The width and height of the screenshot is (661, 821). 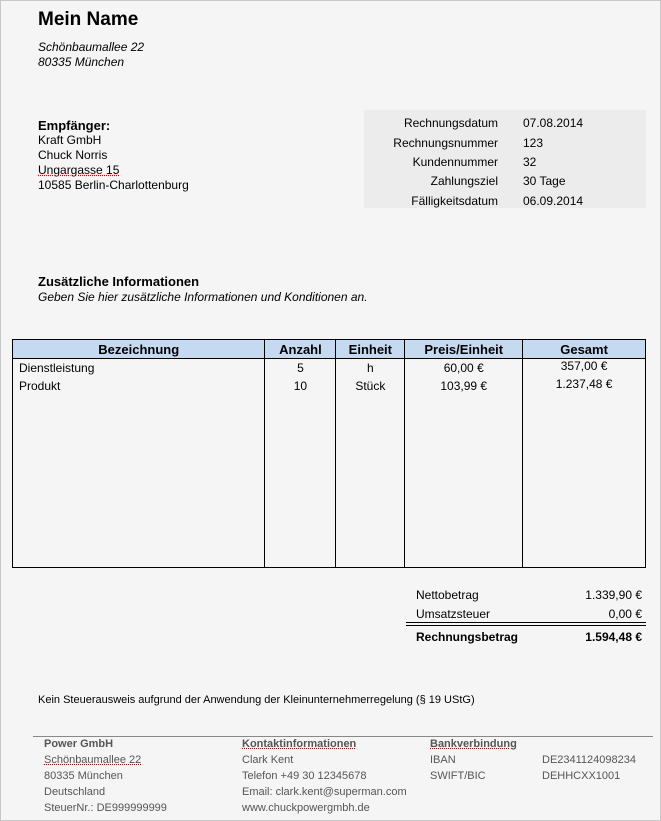 I want to click on cell: 1.237,48 €, so click(x=584, y=386).